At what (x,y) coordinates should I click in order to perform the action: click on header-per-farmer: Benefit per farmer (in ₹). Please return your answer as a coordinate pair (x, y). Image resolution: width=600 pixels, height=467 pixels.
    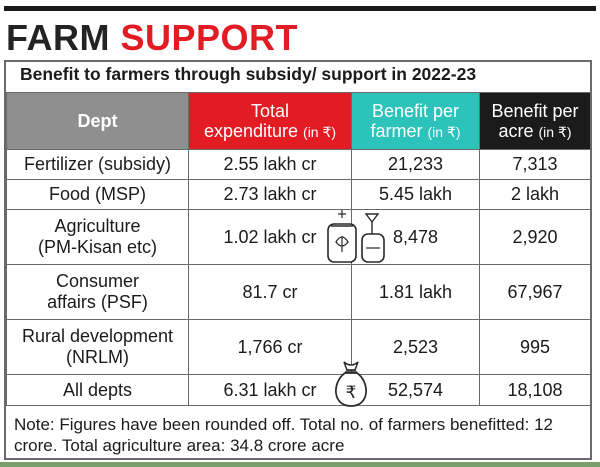
    Looking at the image, I should click on (415, 121).